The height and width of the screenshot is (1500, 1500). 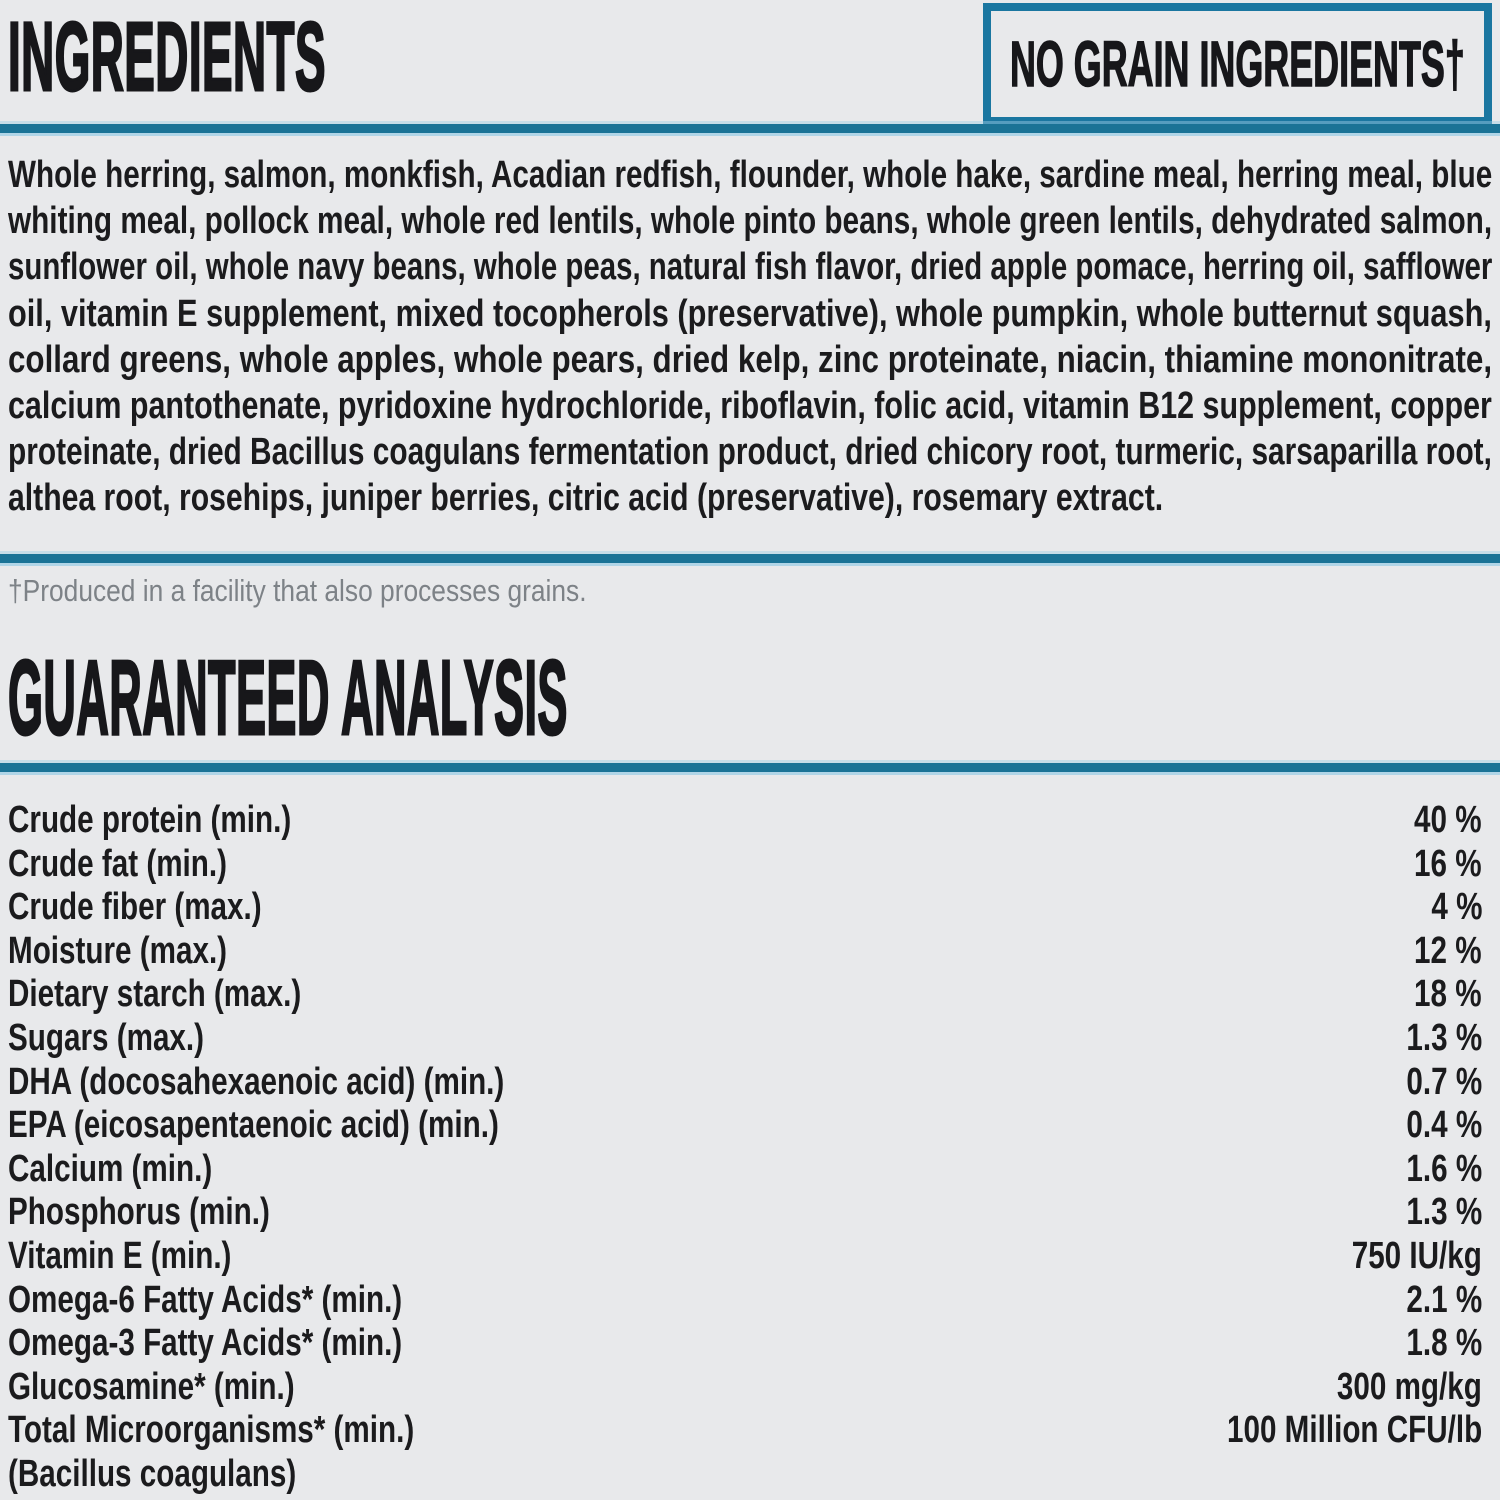 I want to click on analysis-row-label: Phosphorus (min.), so click(x=139, y=1212).